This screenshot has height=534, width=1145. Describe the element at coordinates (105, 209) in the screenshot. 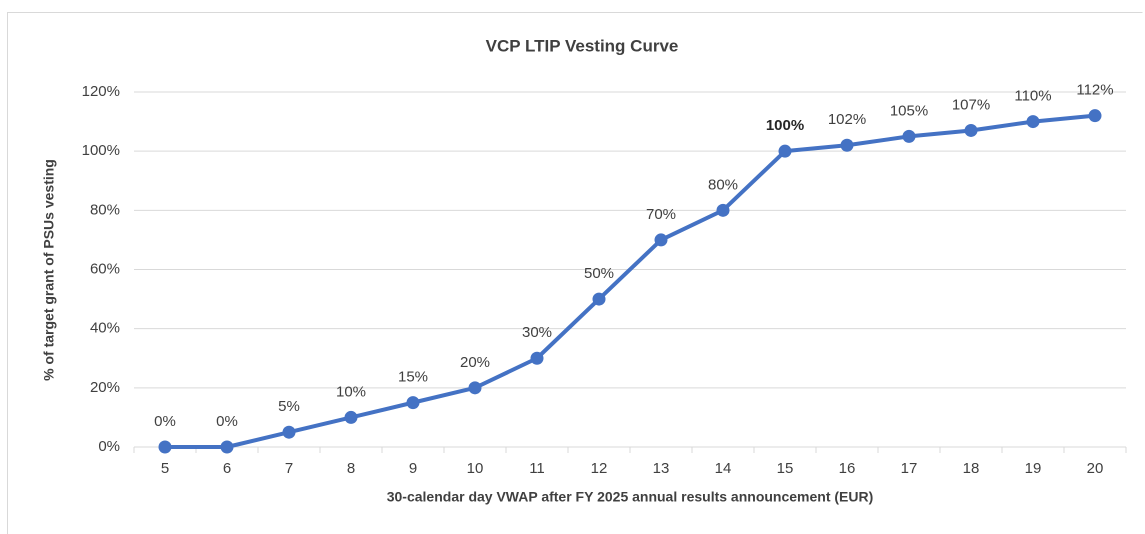

I see `y-tick-label: 80%` at that location.